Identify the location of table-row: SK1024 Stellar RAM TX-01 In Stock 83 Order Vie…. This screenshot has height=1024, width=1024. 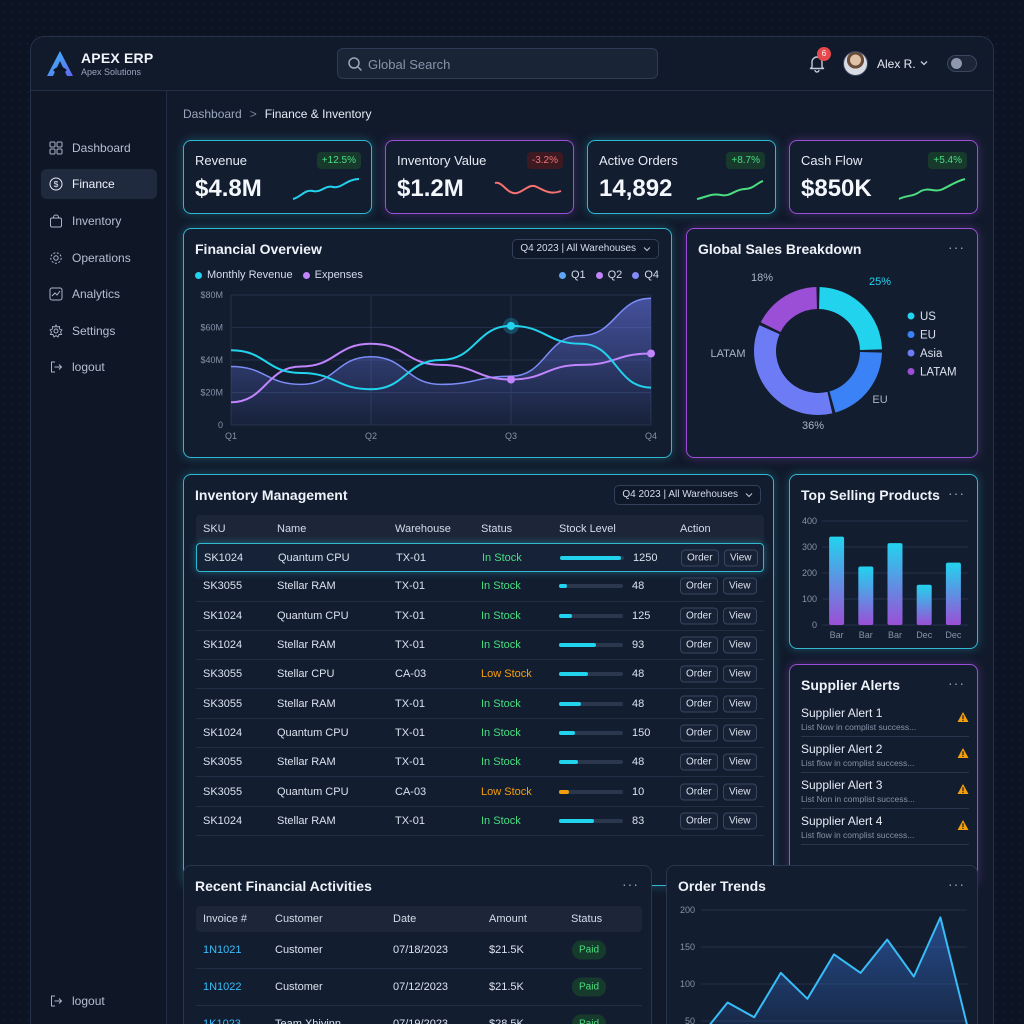
(480, 821).